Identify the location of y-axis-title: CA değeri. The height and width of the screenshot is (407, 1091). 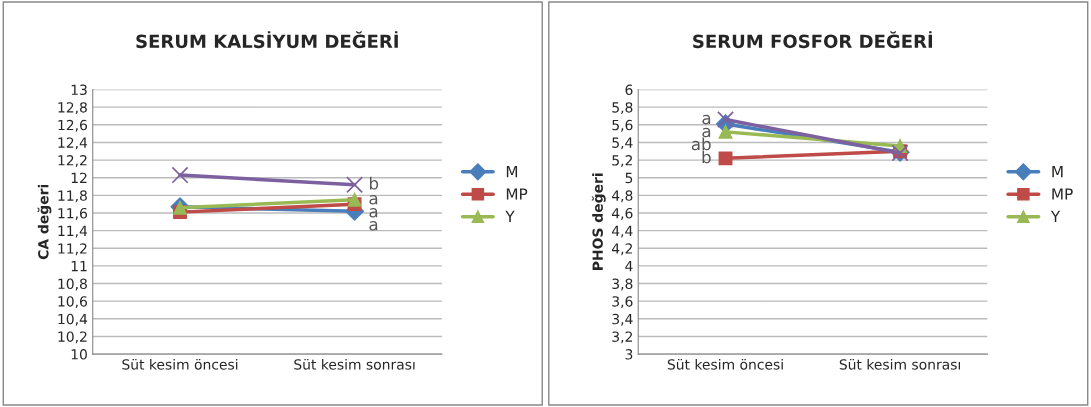
(44, 222).